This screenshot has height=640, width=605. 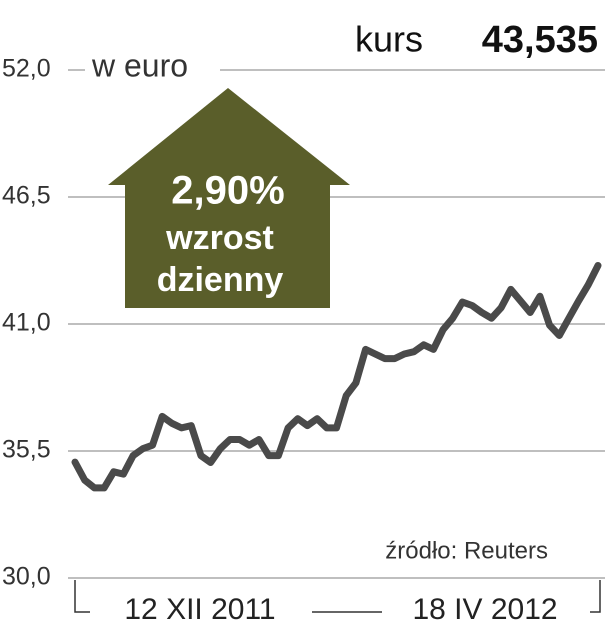 I want to click on y-tick-label: 35,5, so click(x=26, y=450).